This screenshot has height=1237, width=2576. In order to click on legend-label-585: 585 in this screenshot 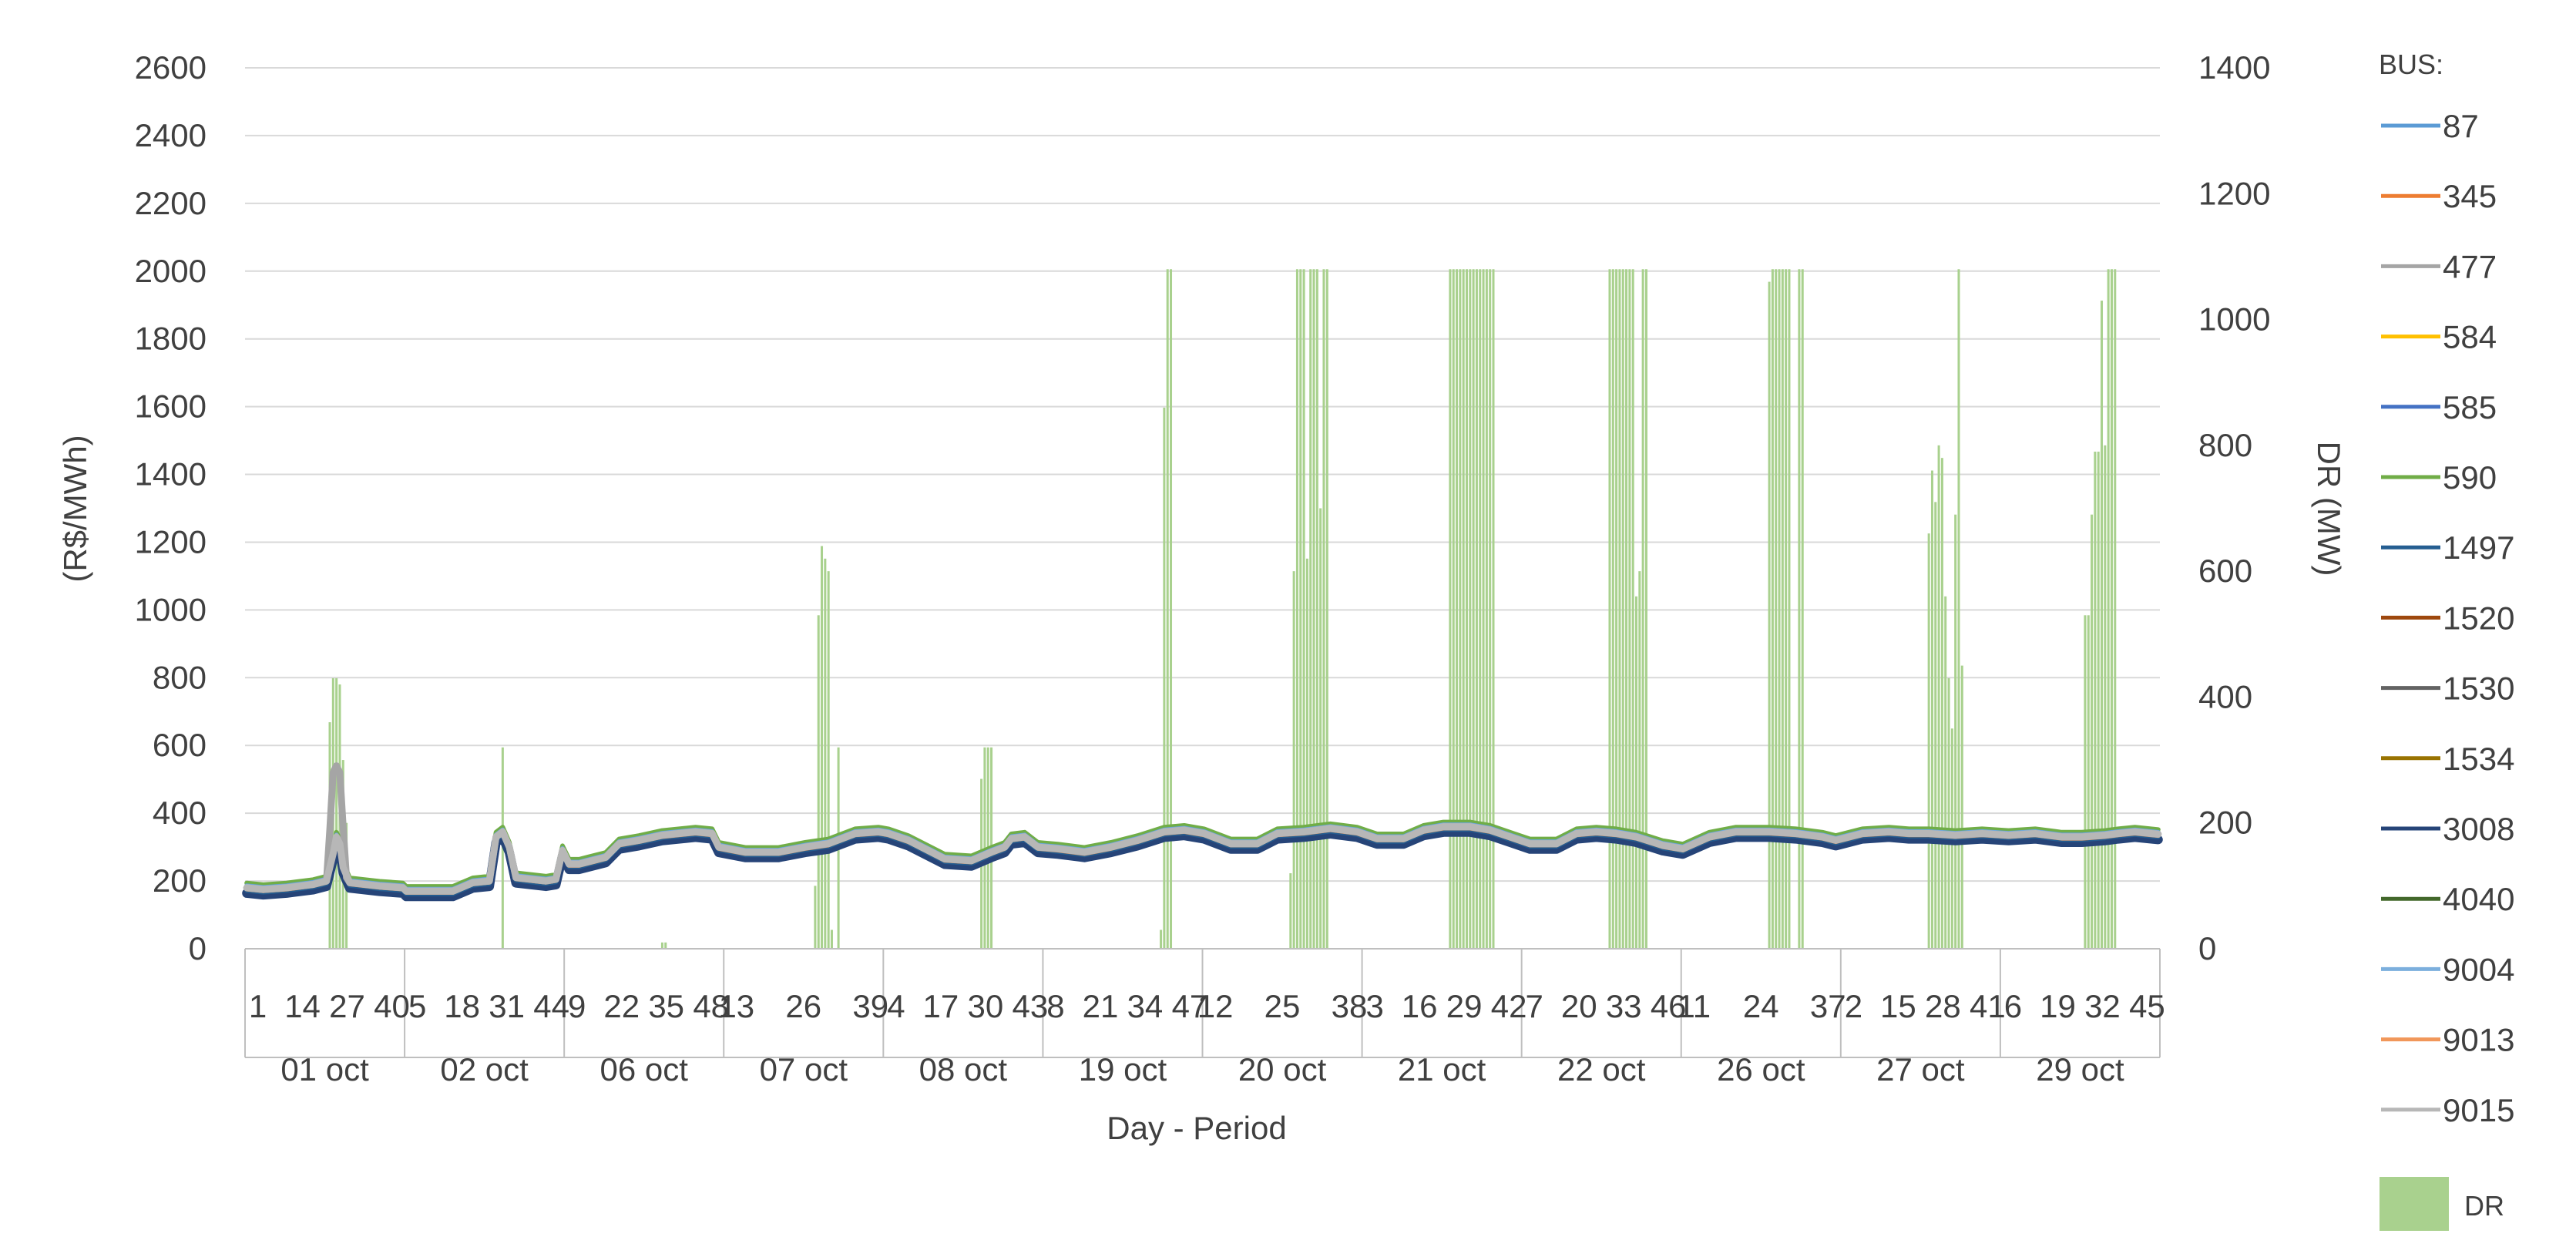, I will do `click(2470, 407)`.